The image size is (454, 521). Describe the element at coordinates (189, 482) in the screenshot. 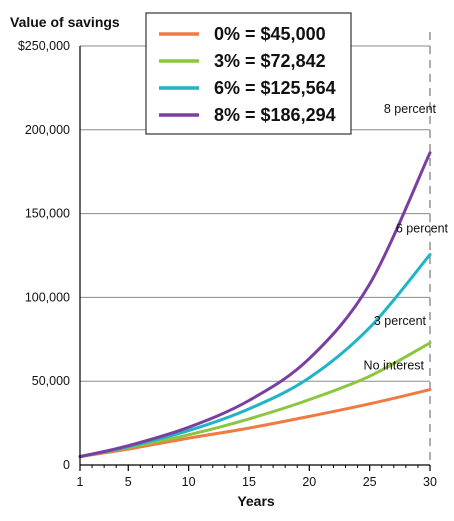

I see `x-tick-label: 10` at that location.